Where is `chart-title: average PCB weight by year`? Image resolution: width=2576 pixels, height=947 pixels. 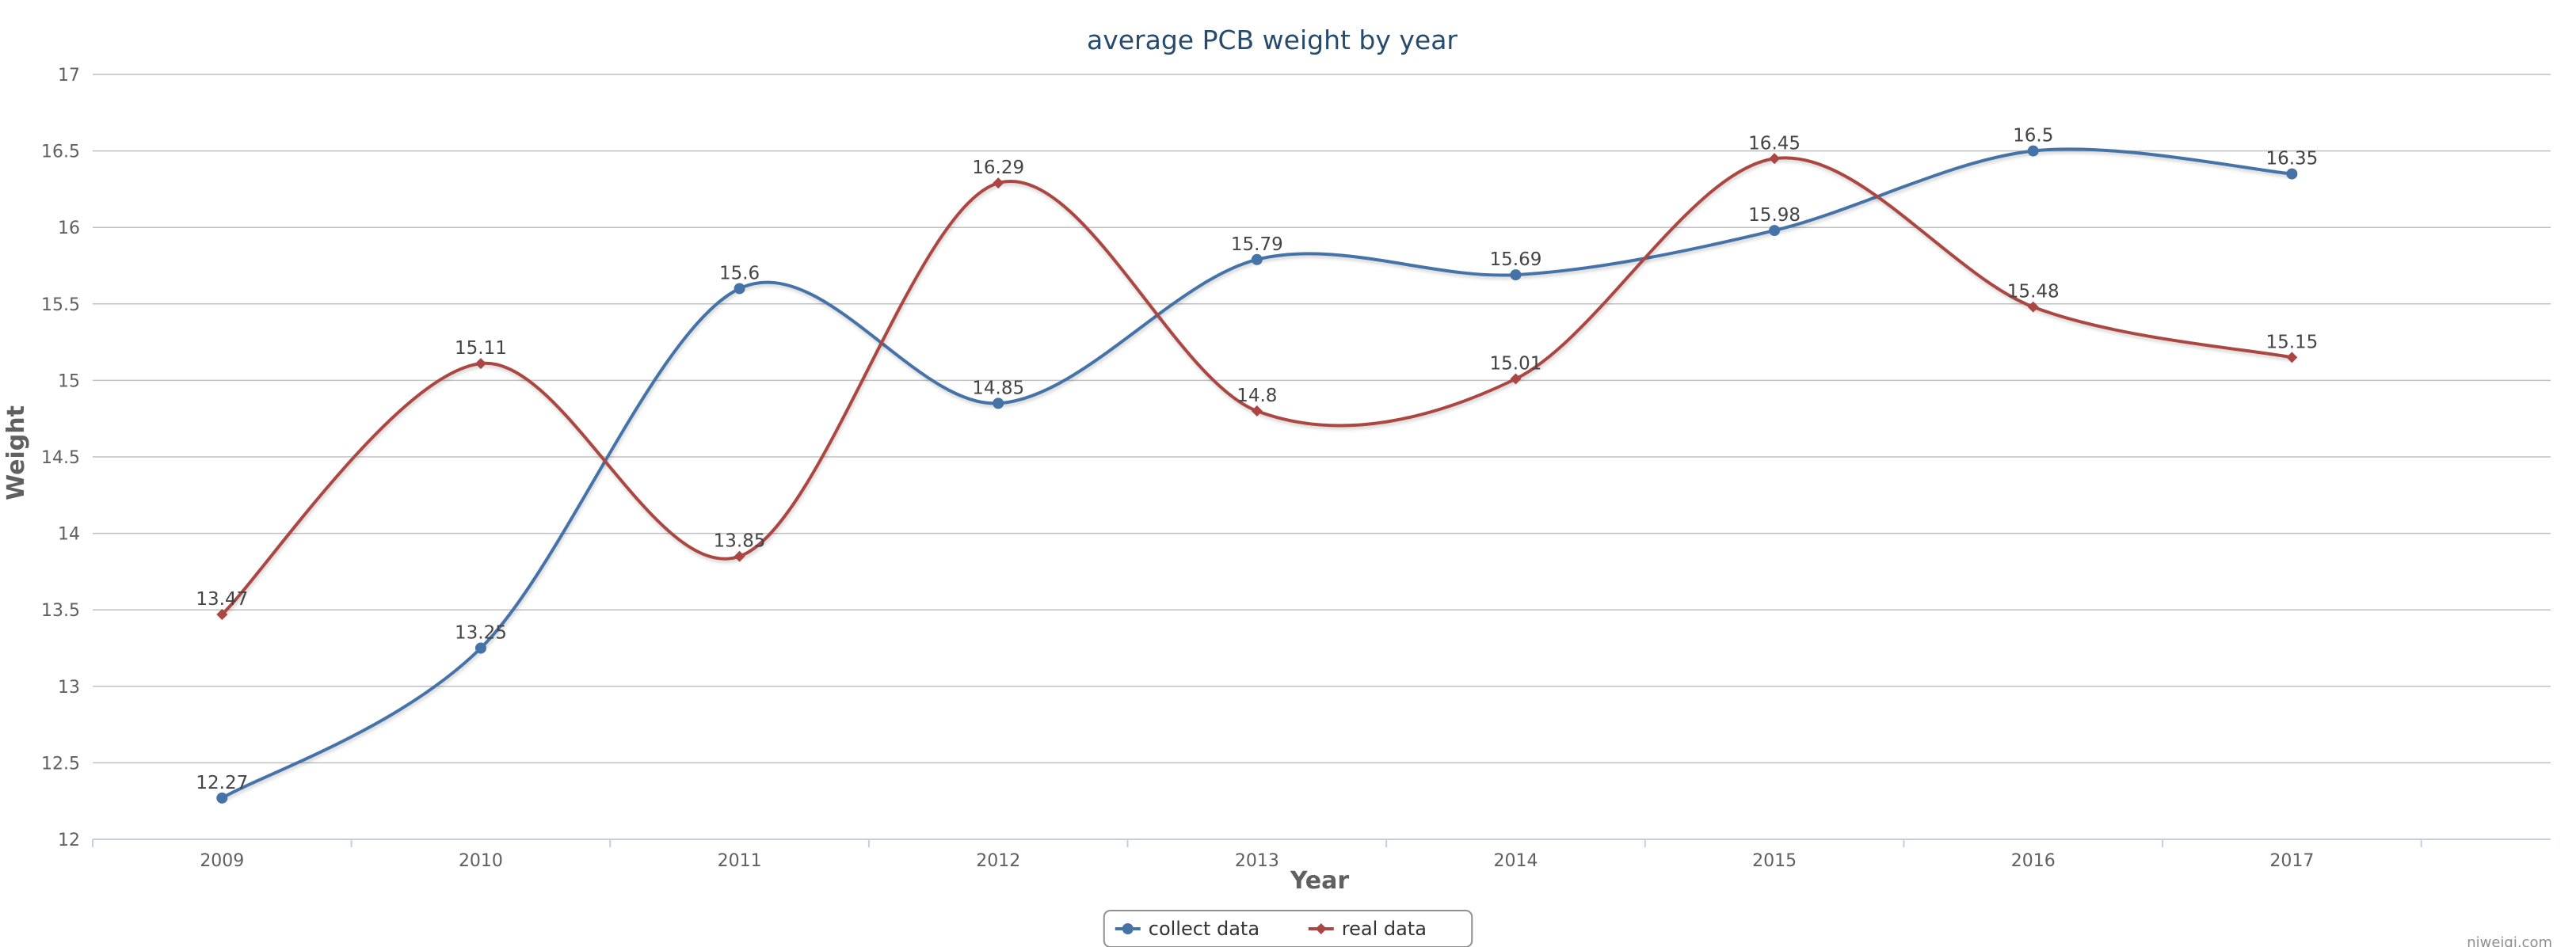
chart-title: average PCB weight by year is located at coordinates (1273, 40).